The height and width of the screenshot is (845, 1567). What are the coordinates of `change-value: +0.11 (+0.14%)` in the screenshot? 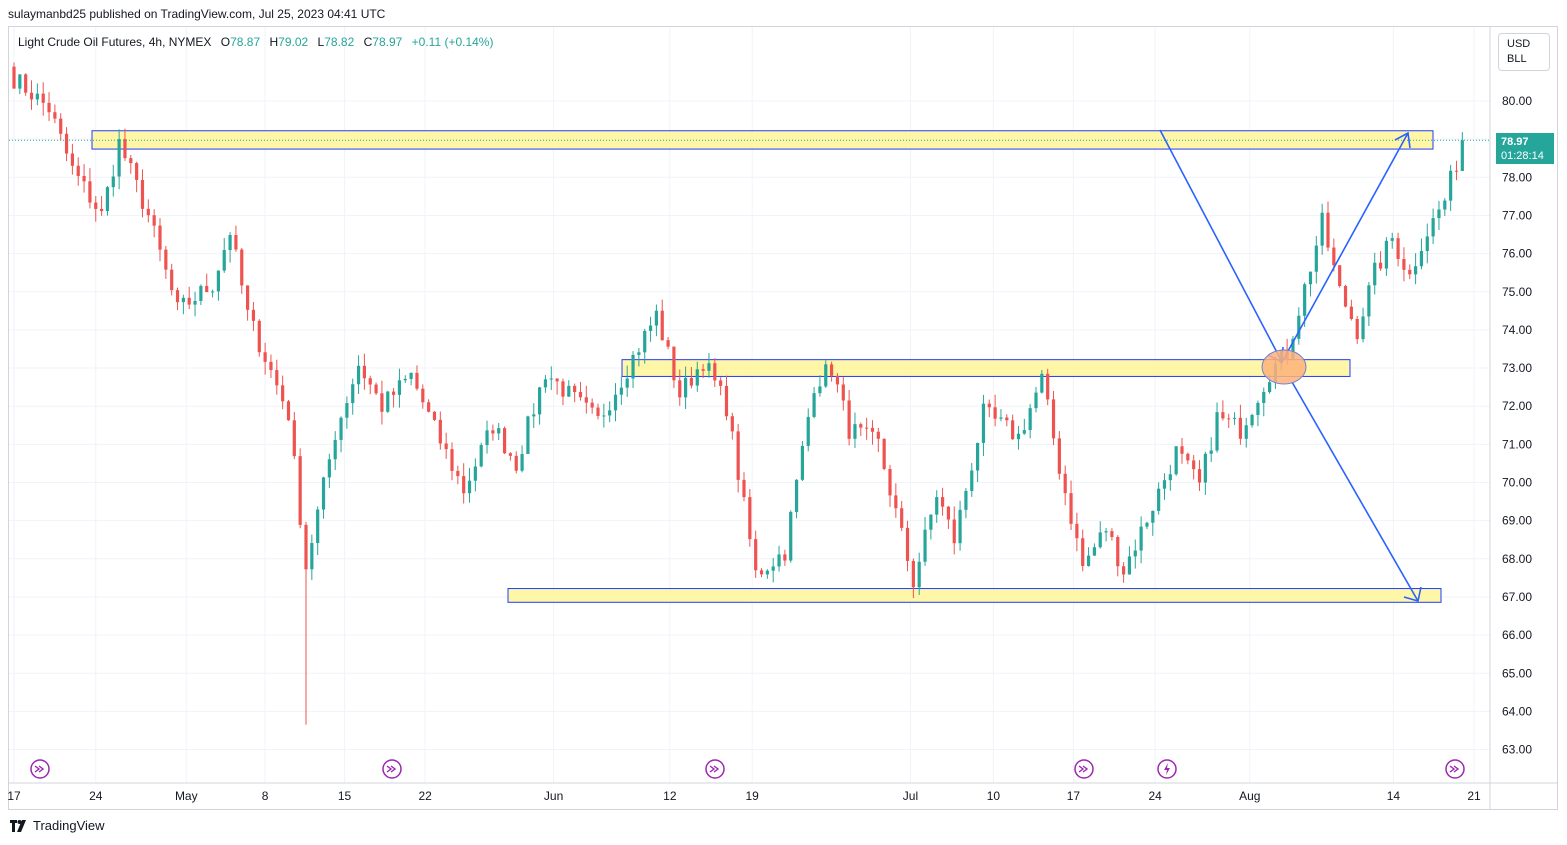 It's located at (452, 42).